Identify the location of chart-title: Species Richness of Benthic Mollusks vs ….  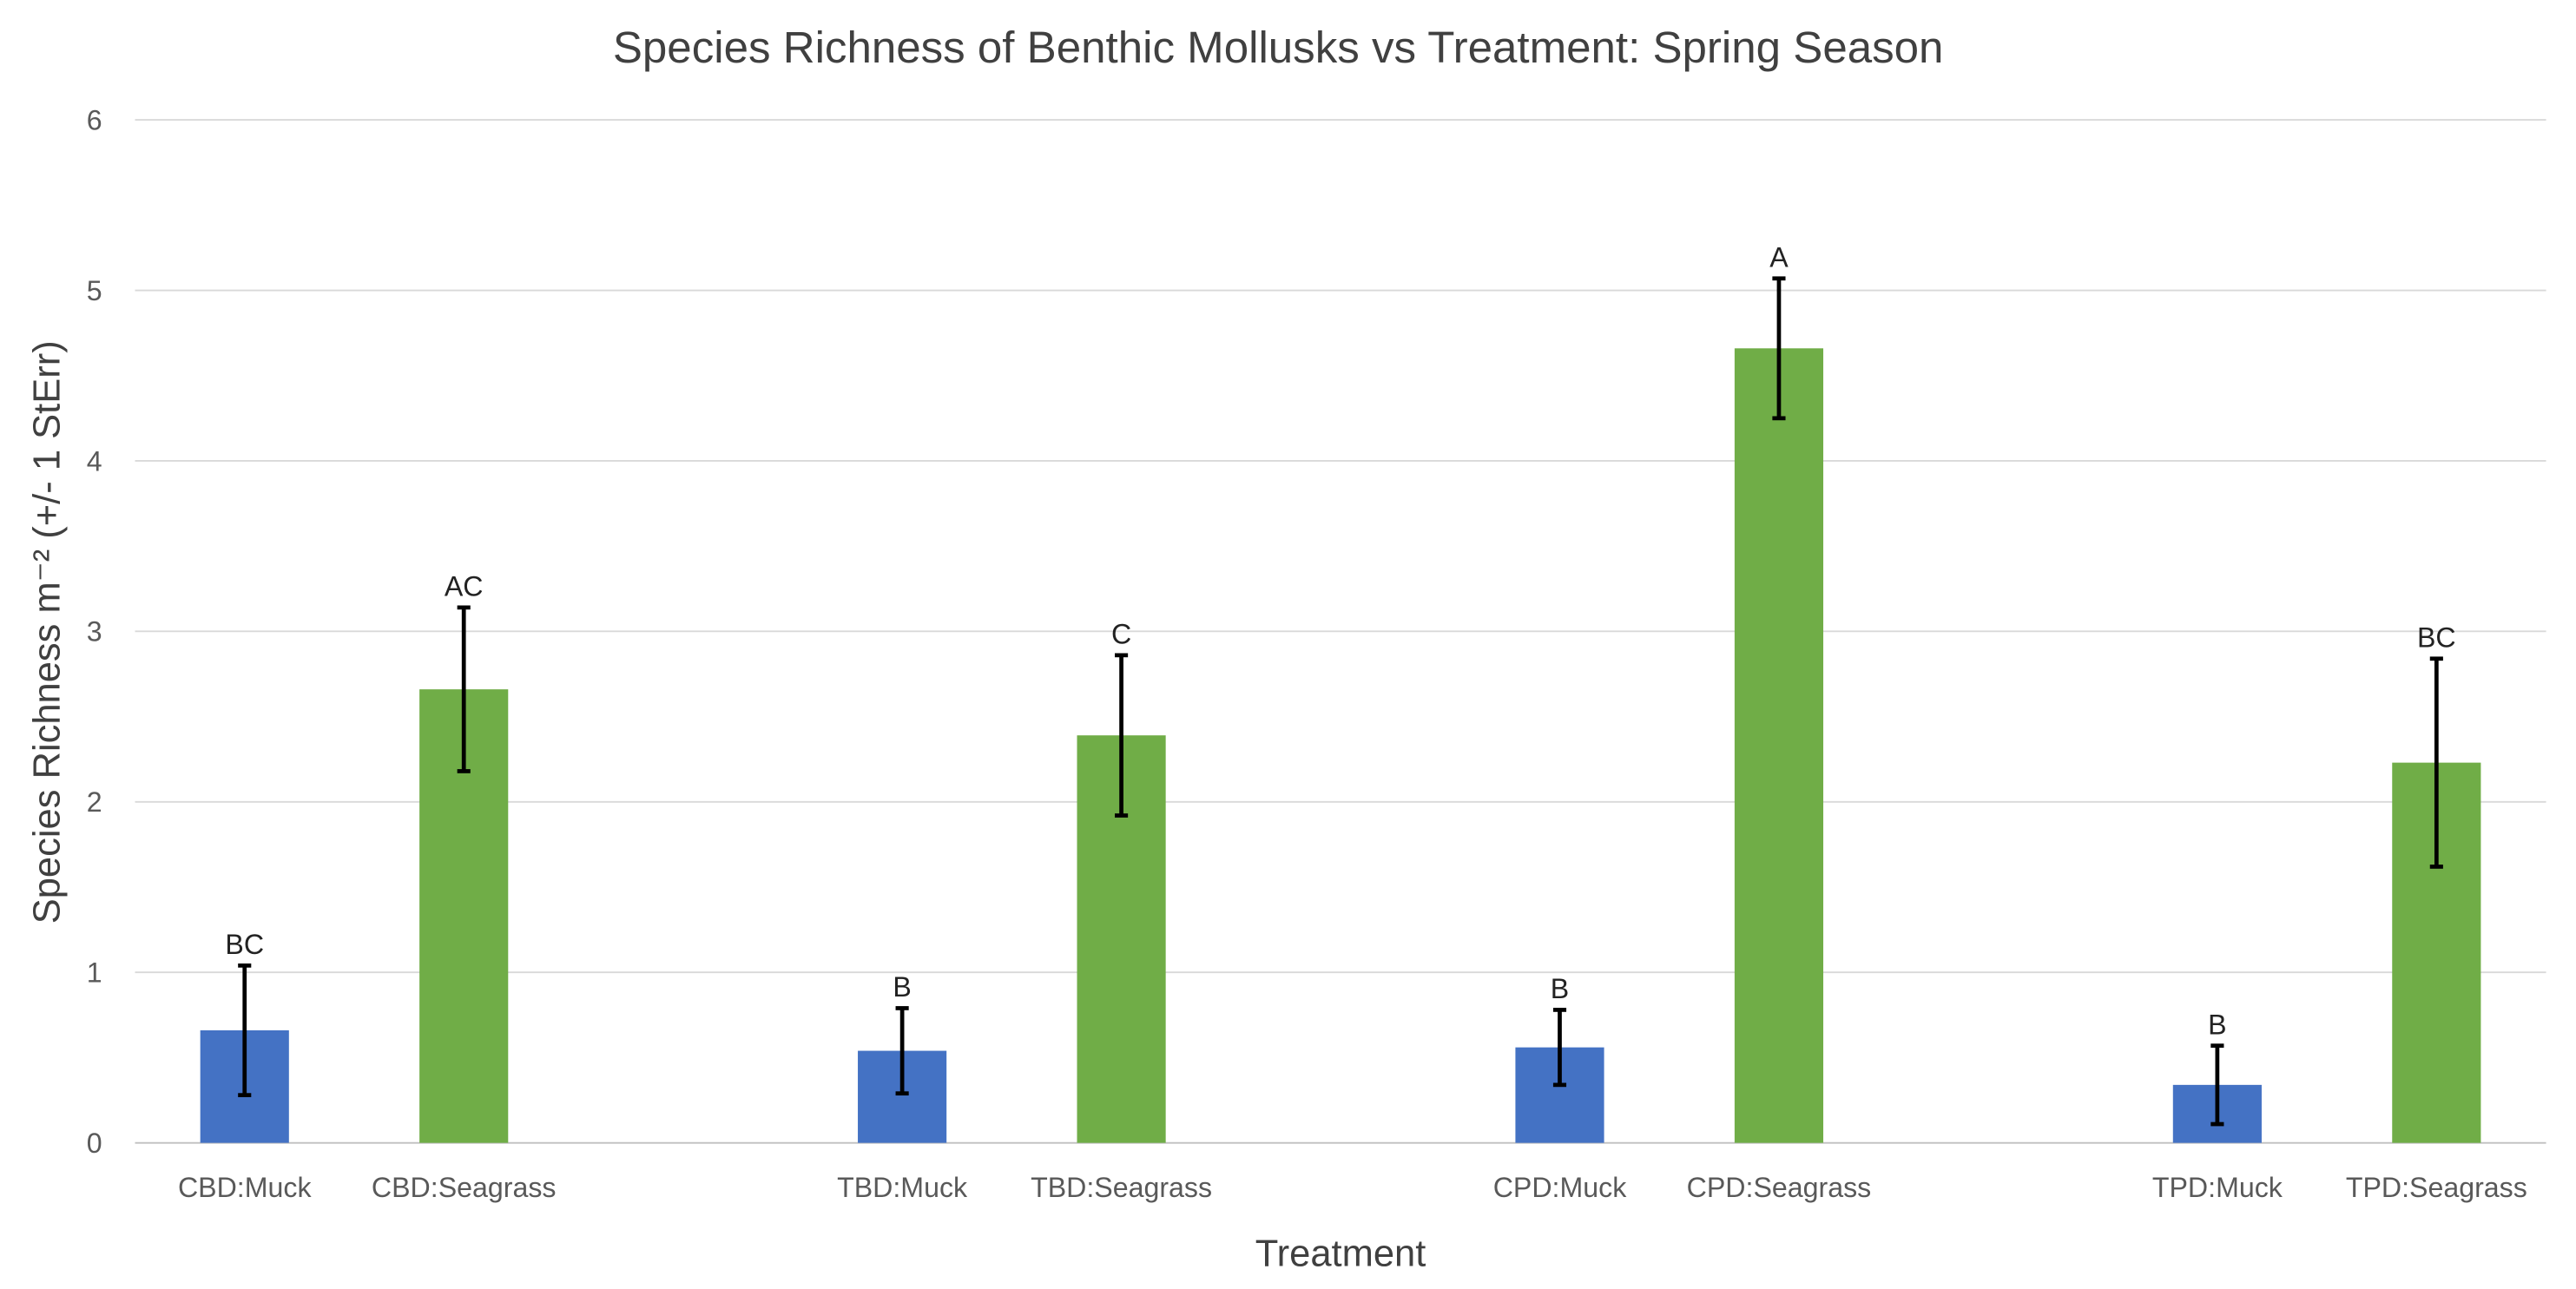
(1278, 47).